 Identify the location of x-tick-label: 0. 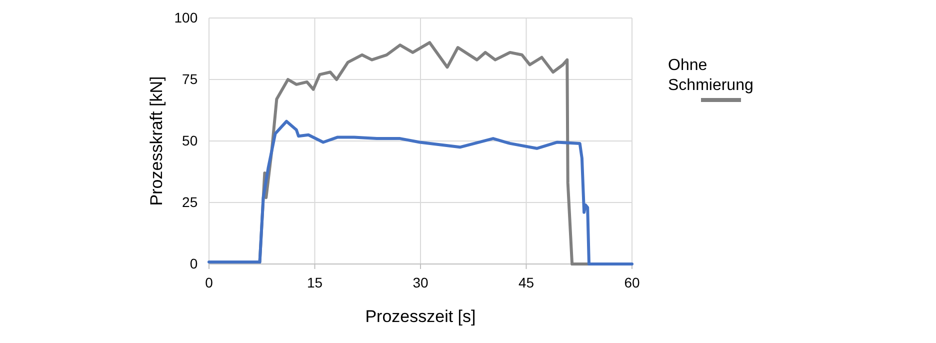
(209, 282).